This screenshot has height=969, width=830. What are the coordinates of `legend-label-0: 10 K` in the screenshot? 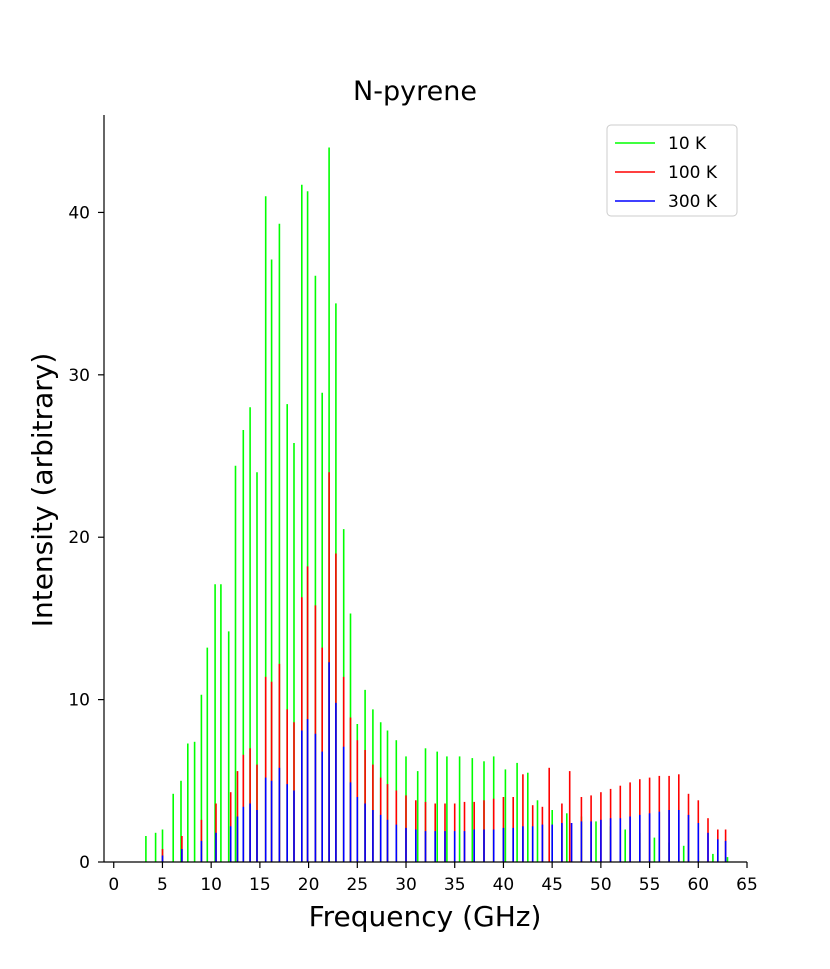 It's located at (687, 144).